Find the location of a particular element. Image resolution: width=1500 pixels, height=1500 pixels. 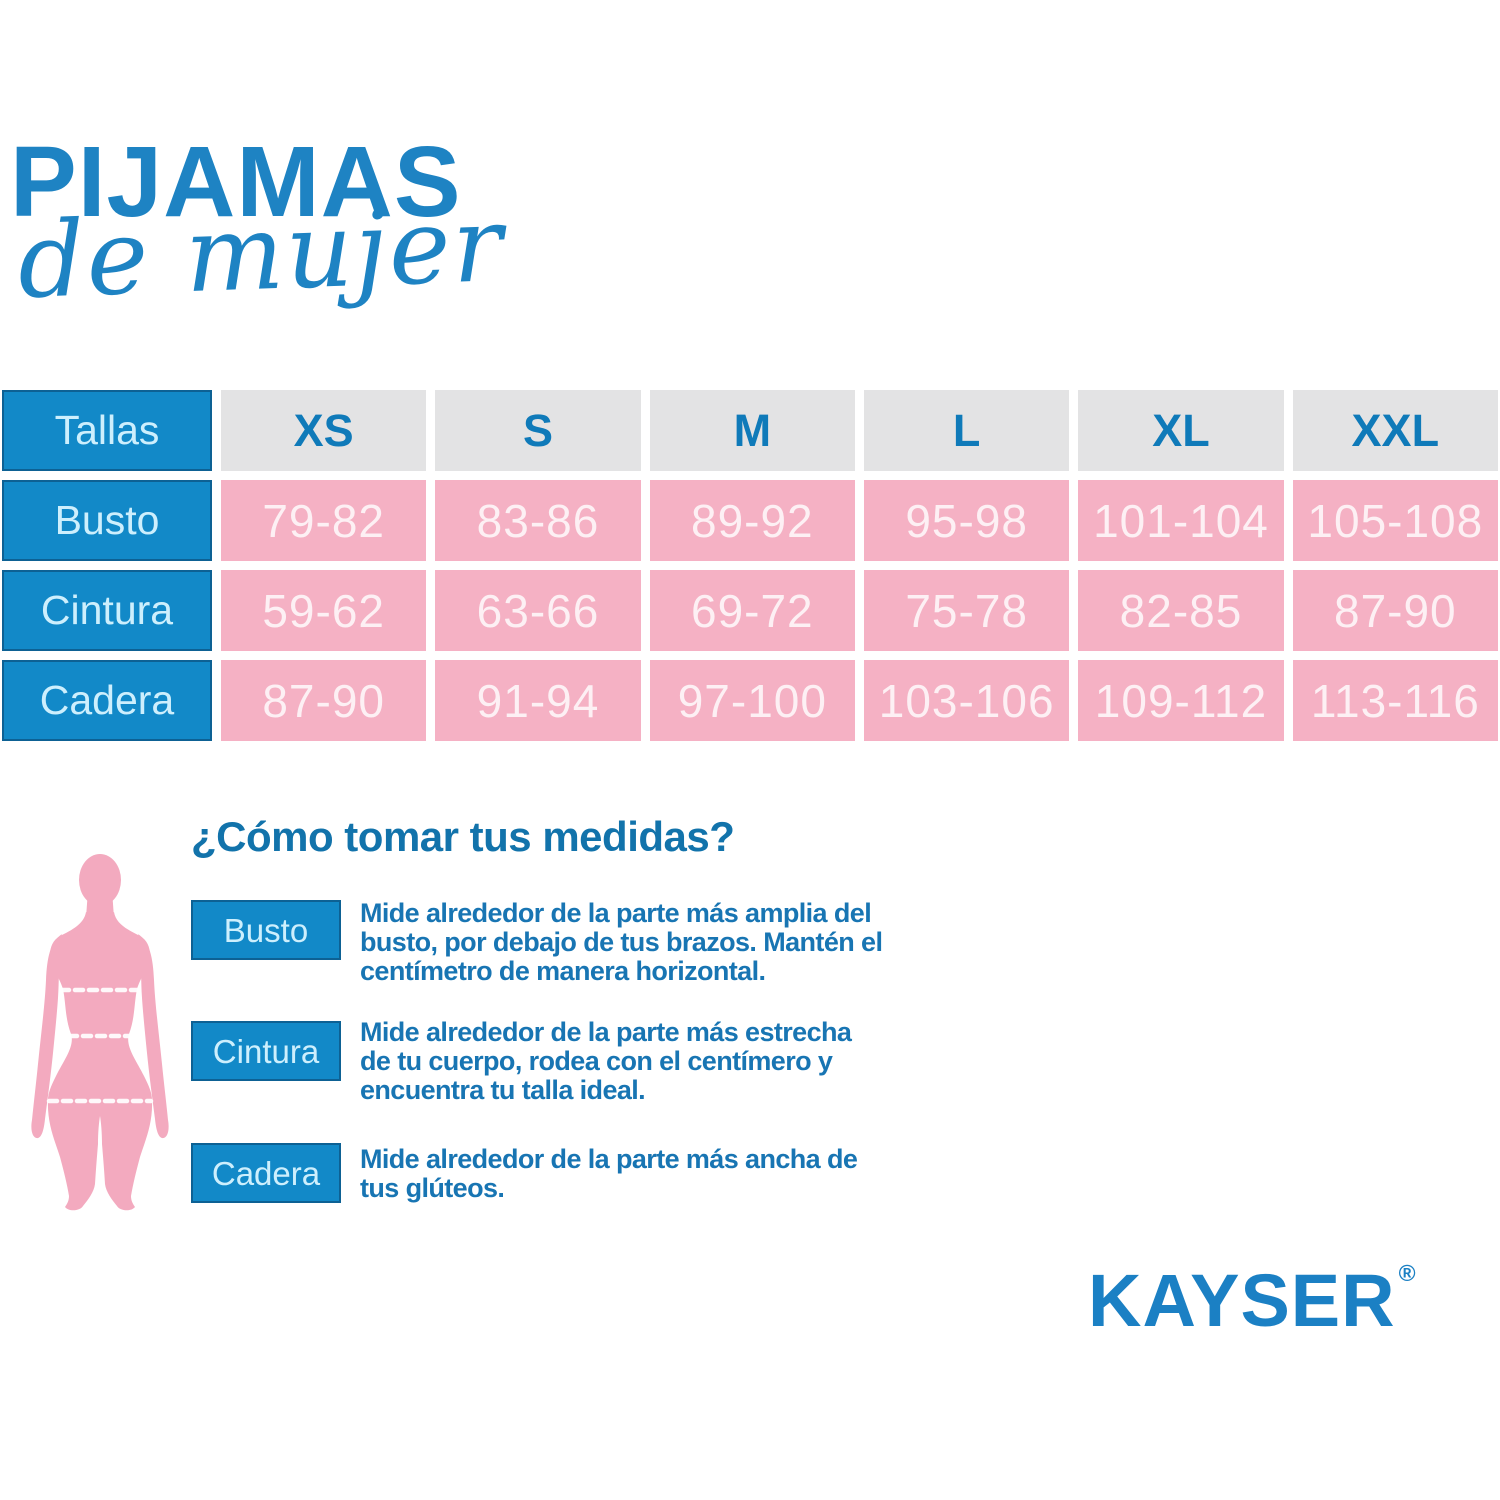

cintura-description-line: Mide alrededor de la parte más estrecha is located at coordinates (606, 1032).